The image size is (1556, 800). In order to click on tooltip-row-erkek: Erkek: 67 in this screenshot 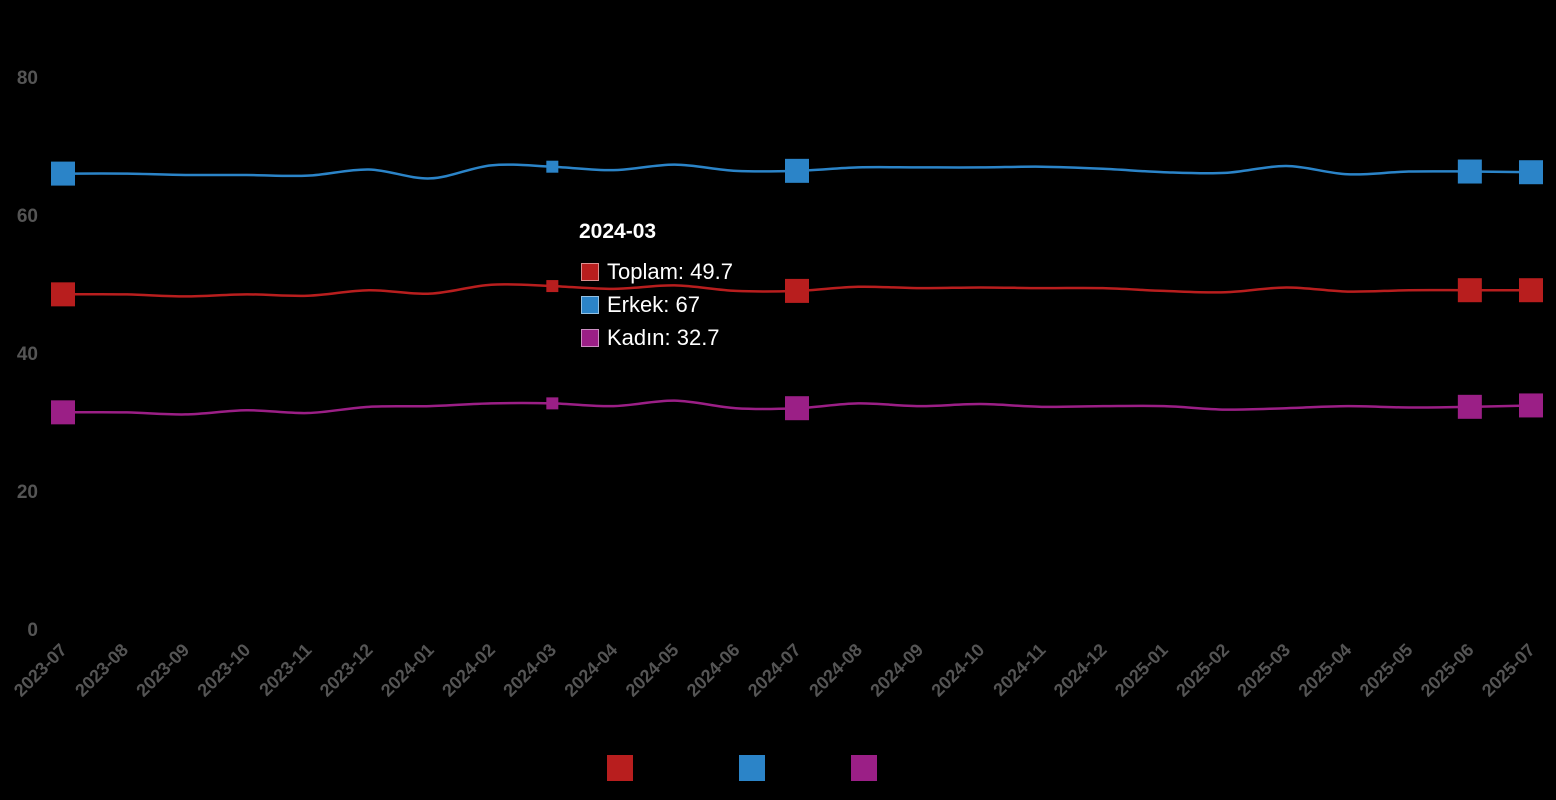, I will do `click(640, 305)`.